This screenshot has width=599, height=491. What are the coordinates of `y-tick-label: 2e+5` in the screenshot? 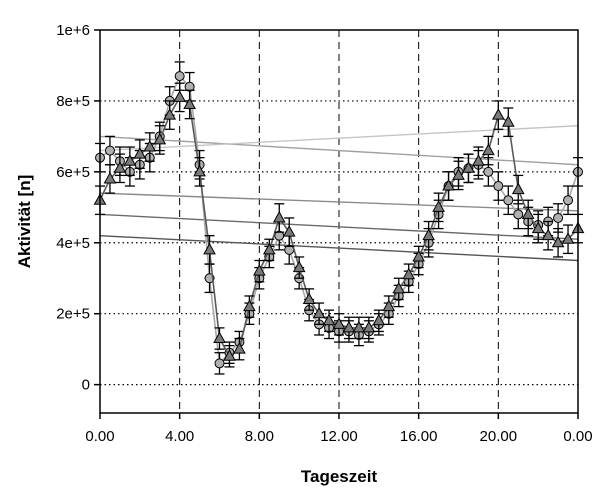 It's located at (73, 314).